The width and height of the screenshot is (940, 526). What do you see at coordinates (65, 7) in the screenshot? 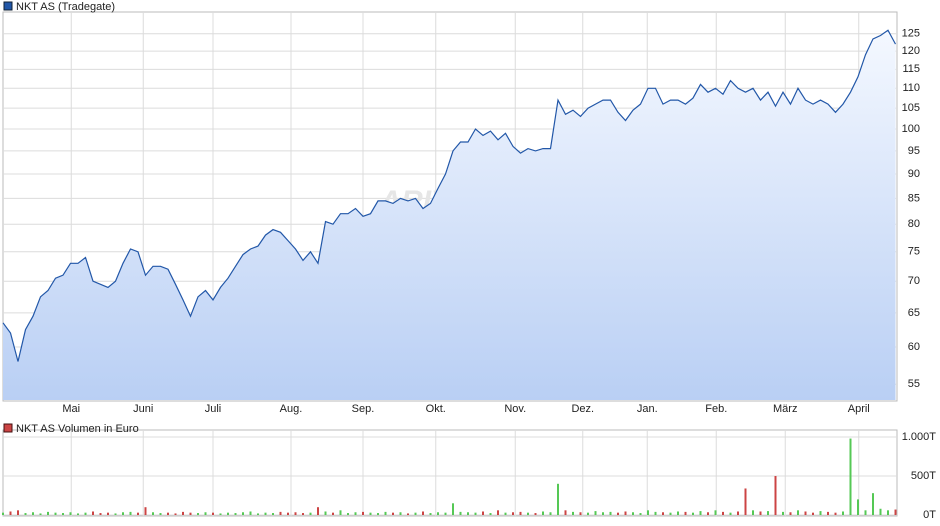
I see `legend-label: NKT AS (Tradegate)` at bounding box center [65, 7].